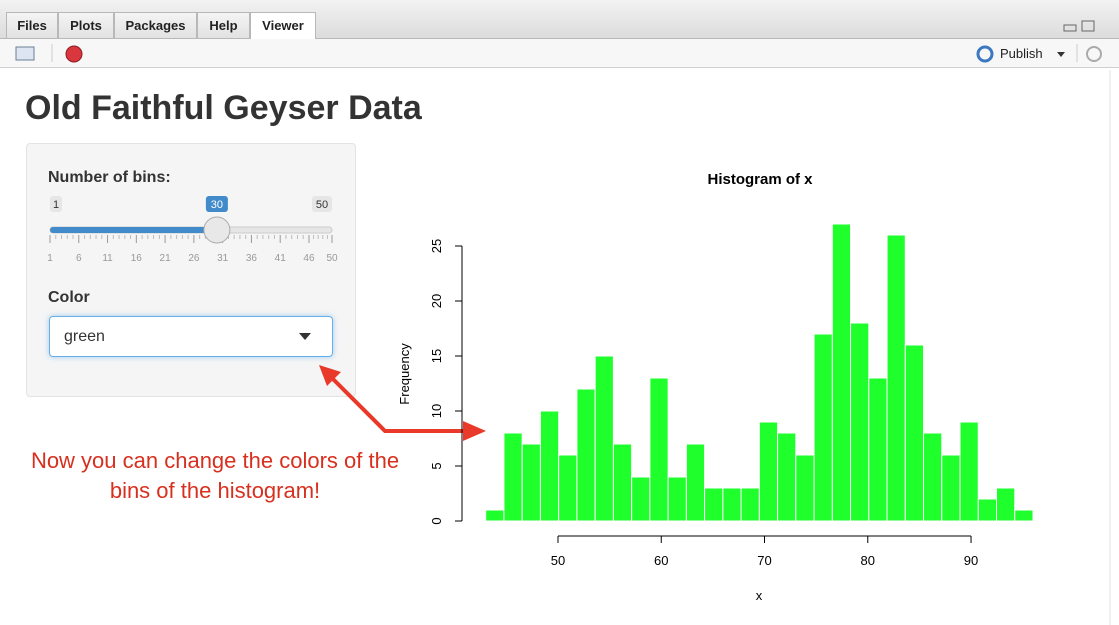 The height and width of the screenshot is (625, 1119). I want to click on slider-badge-label: 1, so click(56, 205).